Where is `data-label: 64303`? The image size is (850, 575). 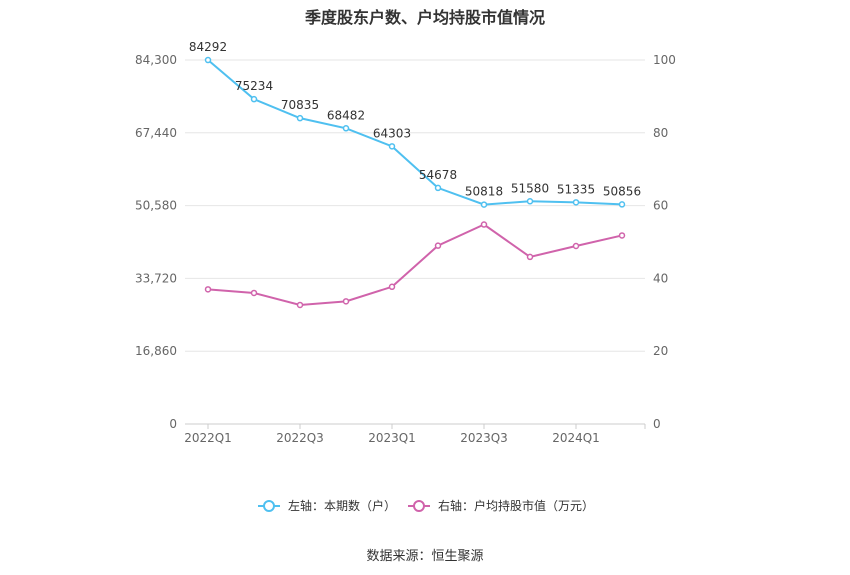
data-label: 64303 is located at coordinates (392, 133).